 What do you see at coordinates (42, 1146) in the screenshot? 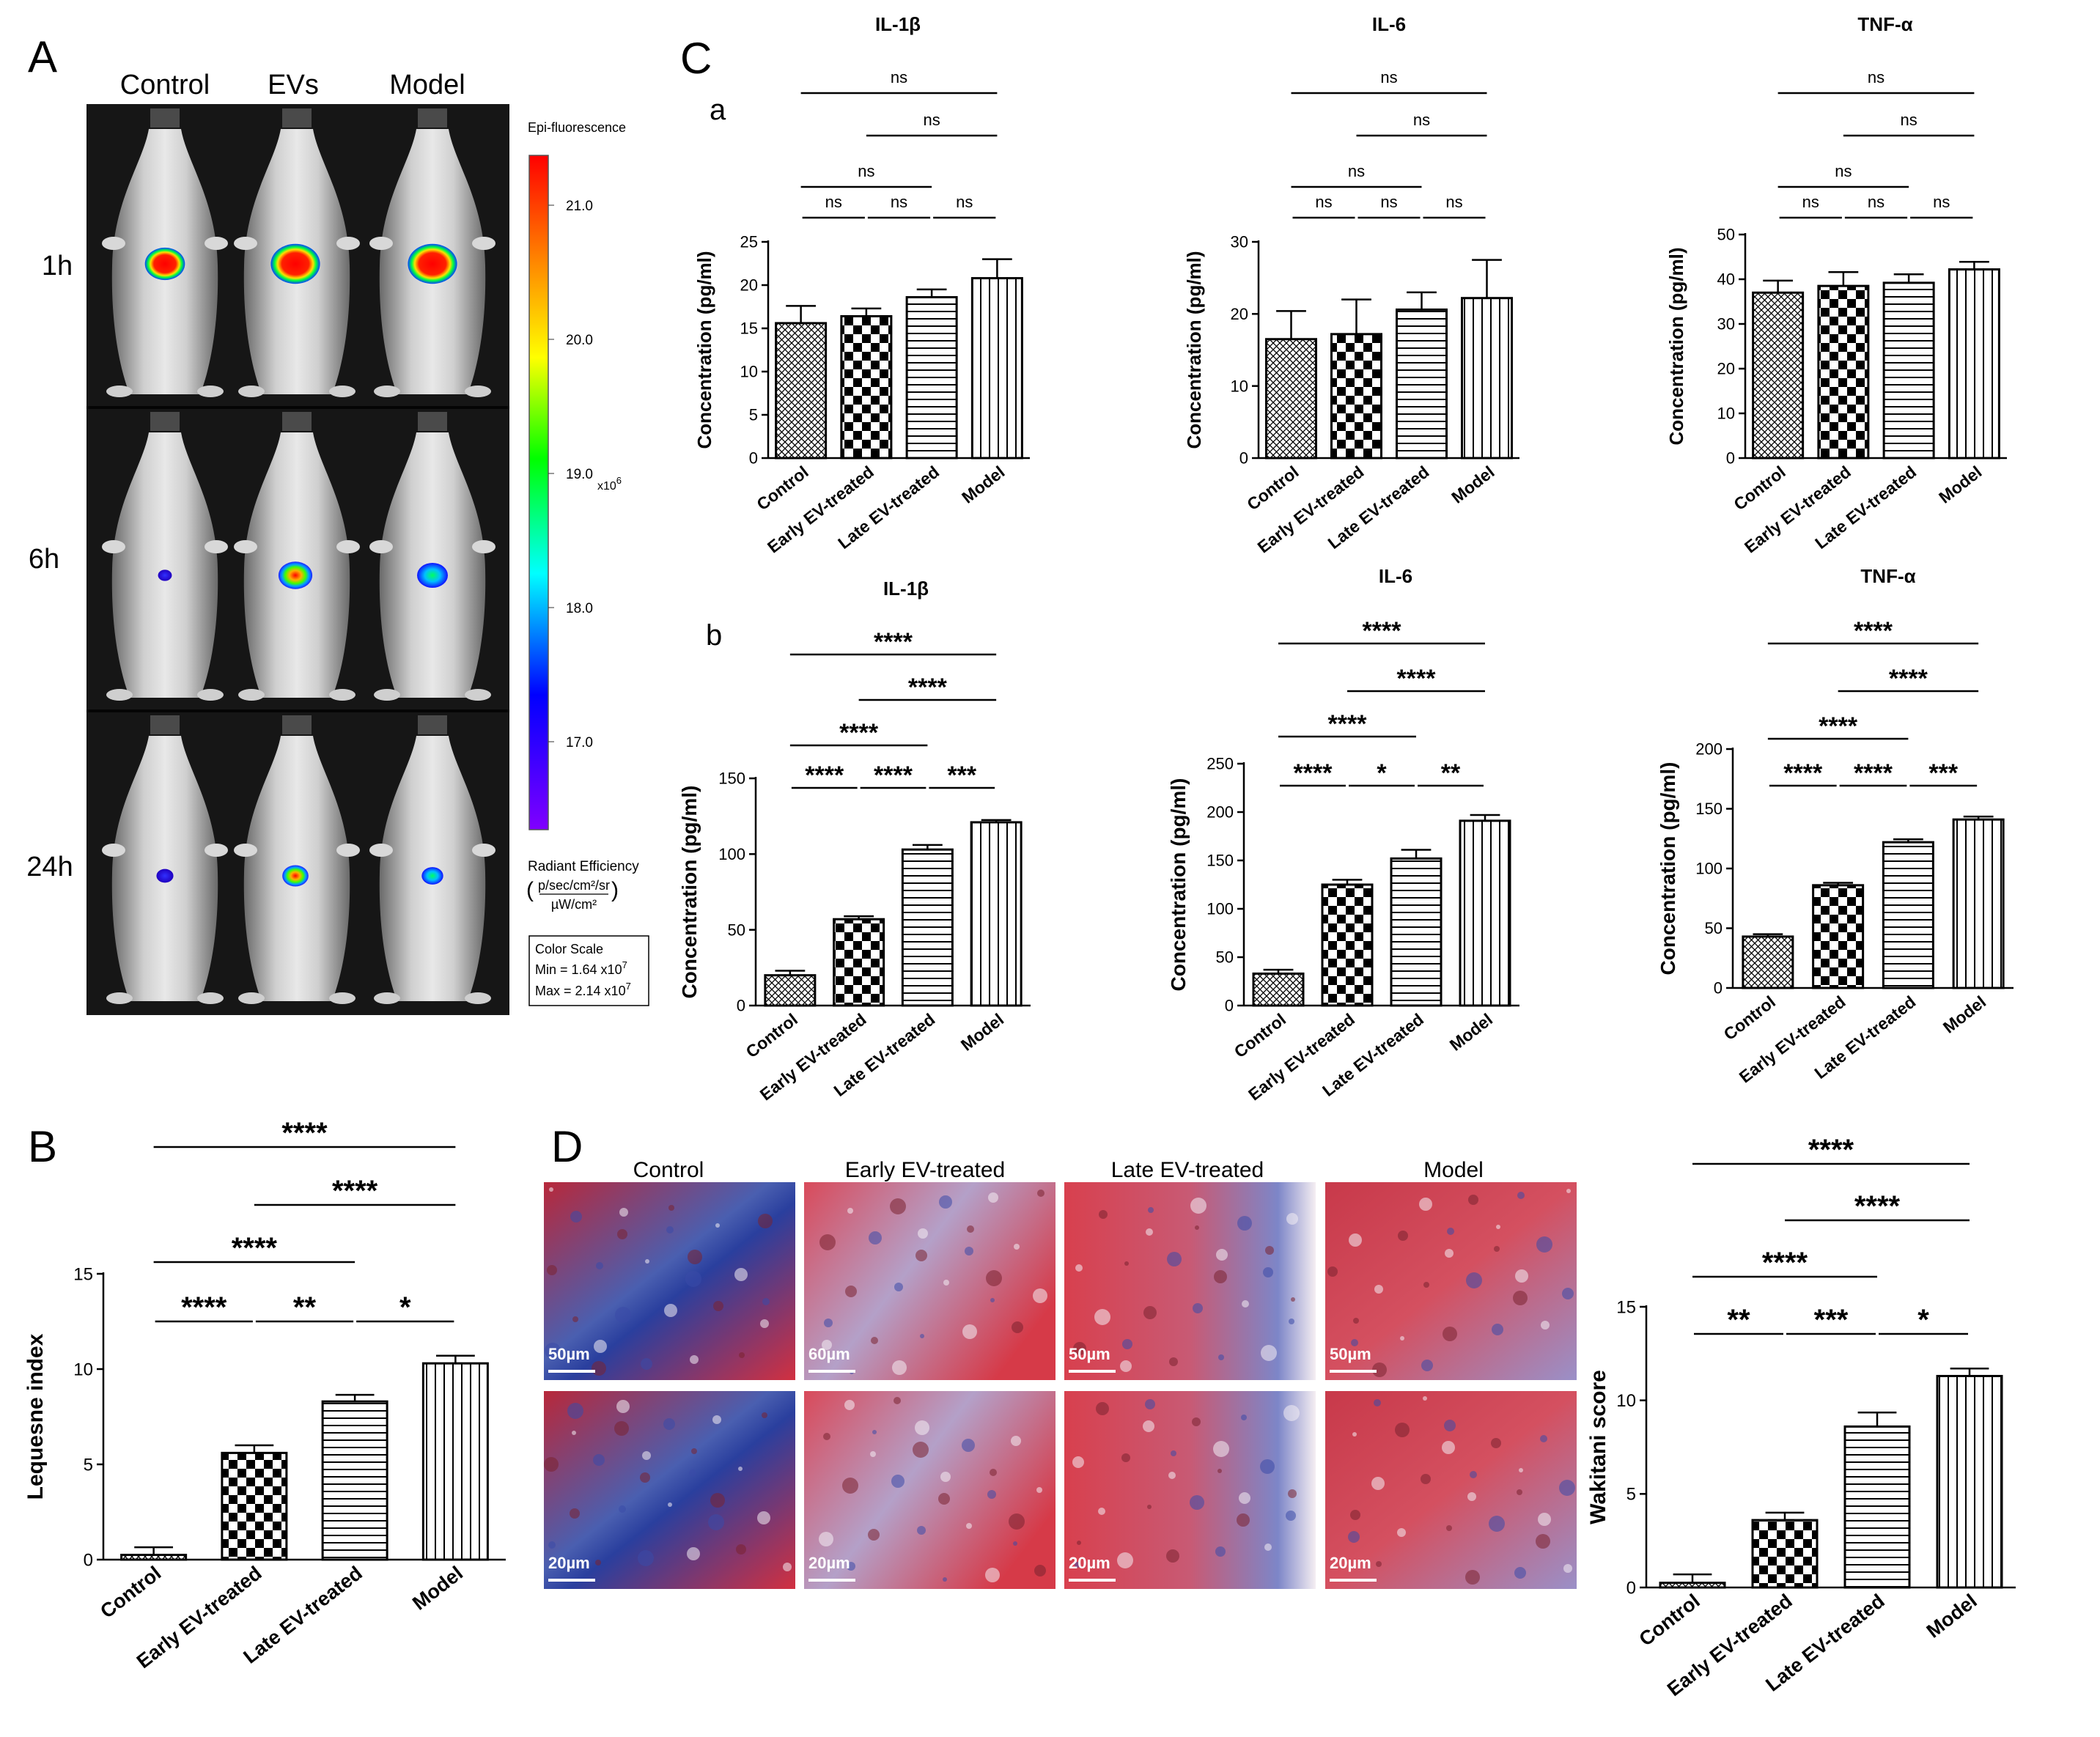
I see `panel-b-letter: B` at bounding box center [42, 1146].